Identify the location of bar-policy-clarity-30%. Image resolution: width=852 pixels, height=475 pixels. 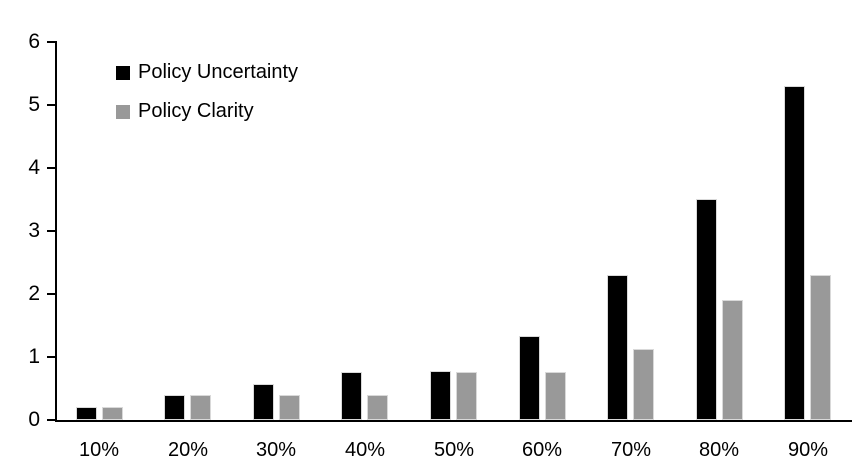
(289, 407).